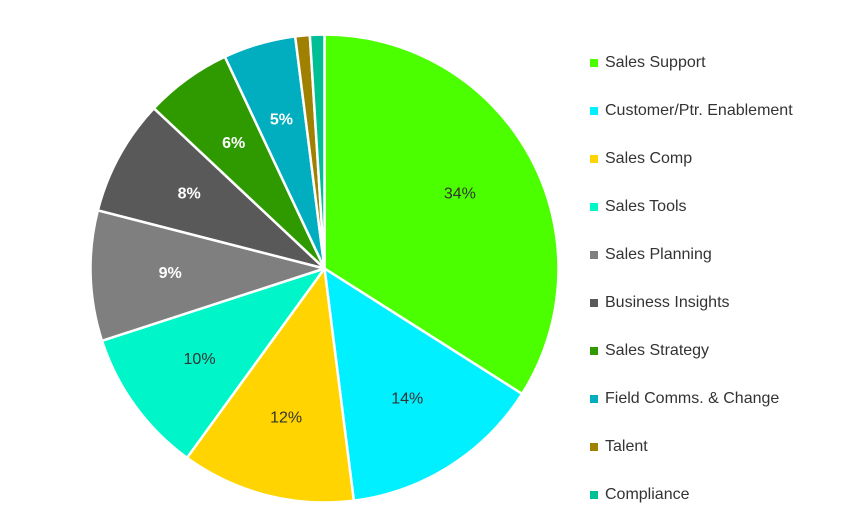 Image resolution: width=865 pixels, height=531 pixels. I want to click on pie-slice-business-insights, so click(211, 188).